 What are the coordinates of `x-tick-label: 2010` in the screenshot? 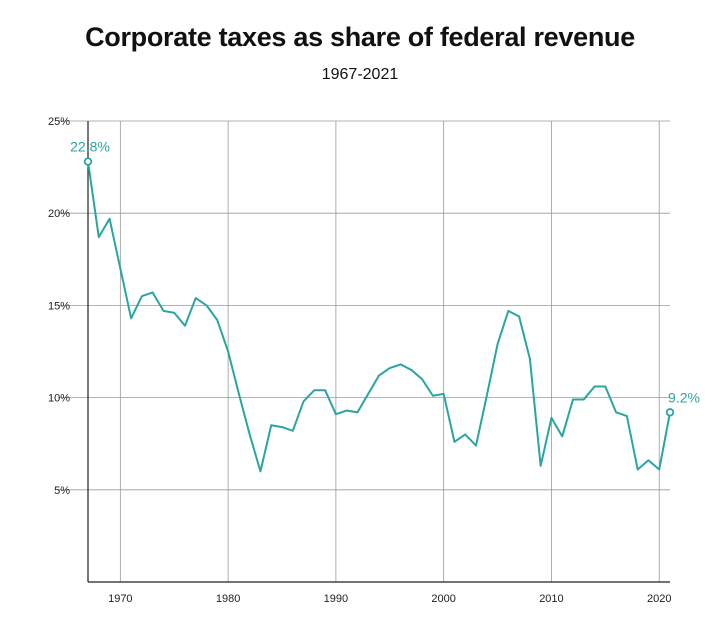 It's located at (551, 599).